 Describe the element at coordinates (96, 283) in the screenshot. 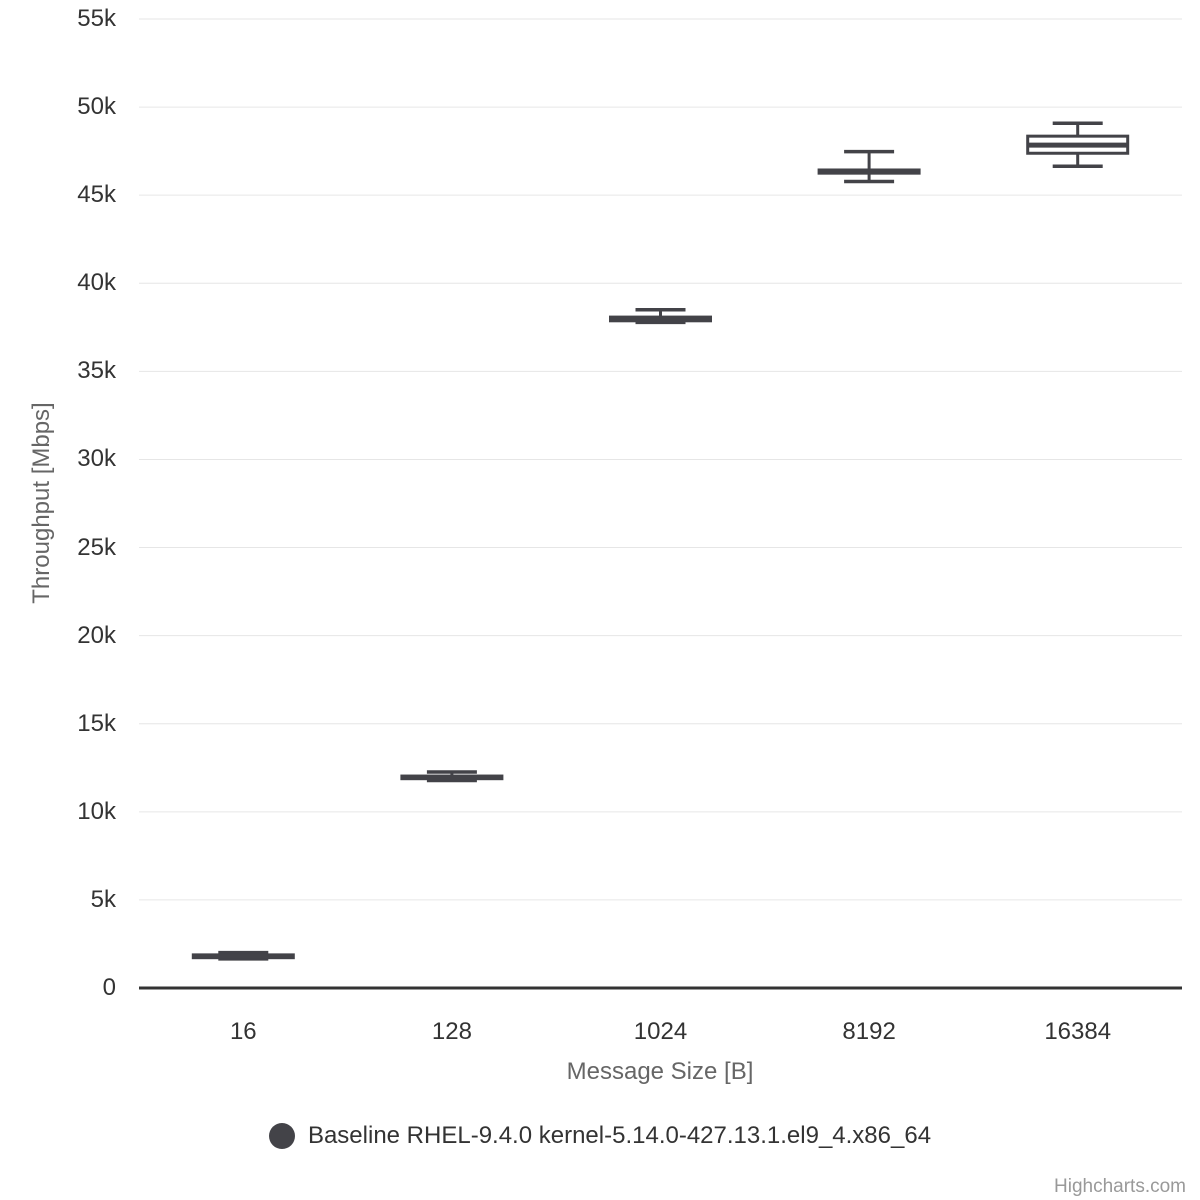

I see `y-tick-label: 40k` at that location.